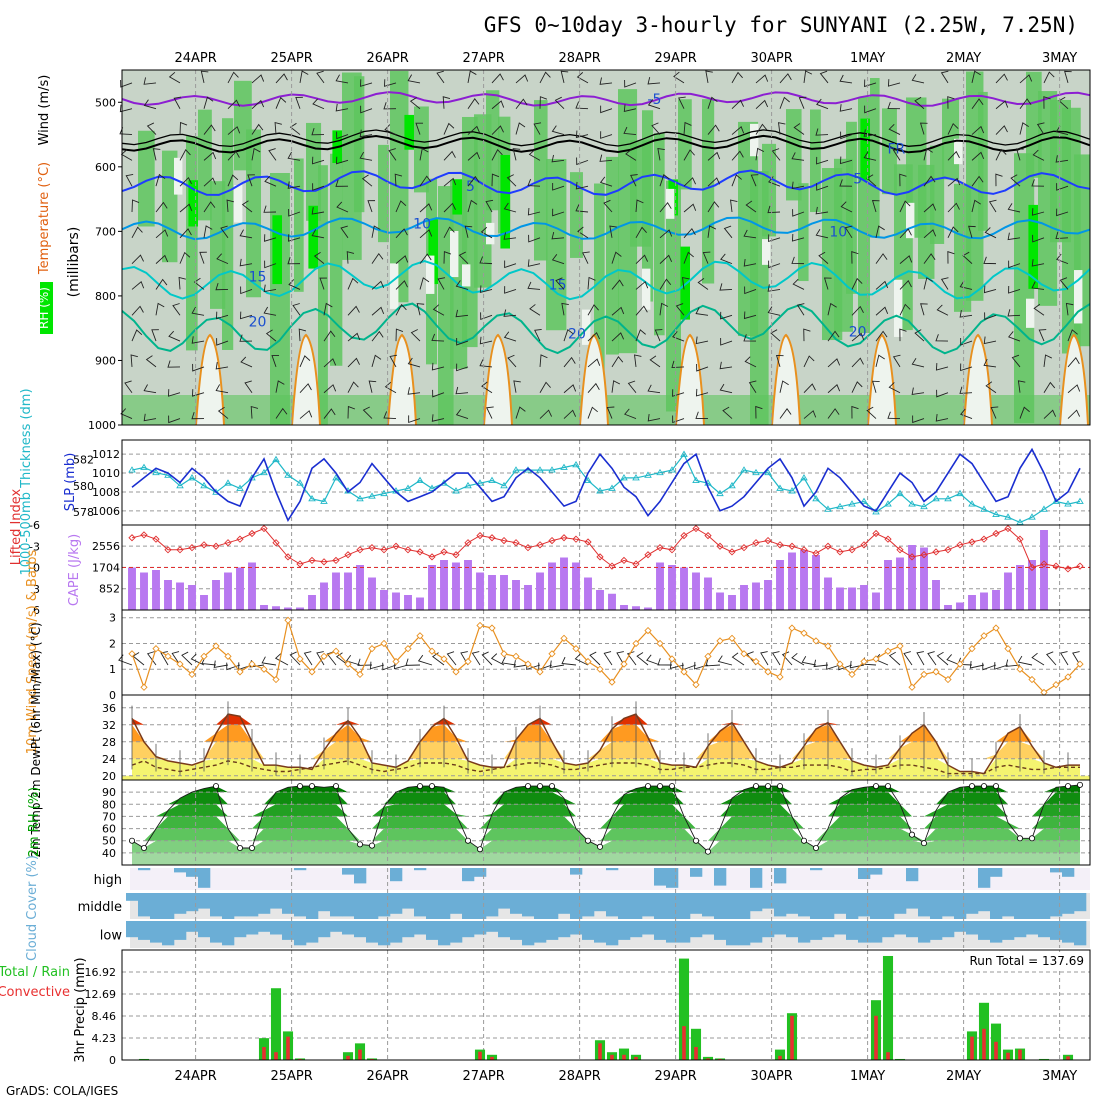 This screenshot has width=1100, height=1100. Describe the element at coordinates (288, 1048) in the screenshot. I see `precip-conv-bar` at that location.